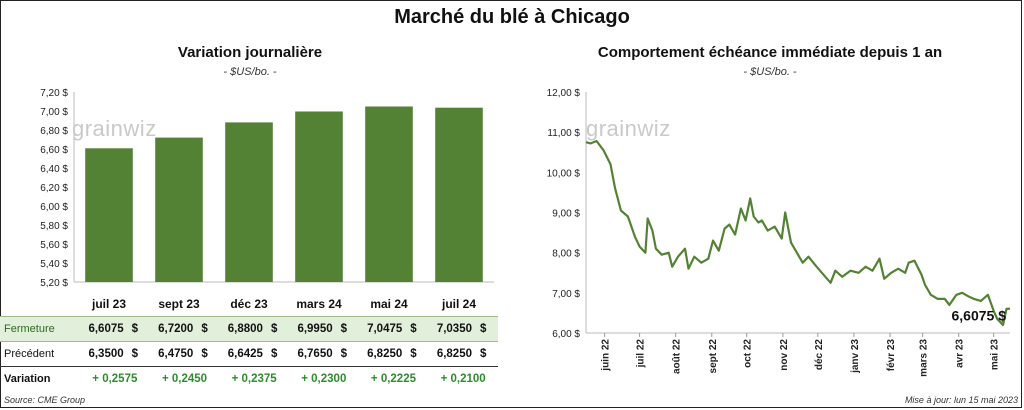 Image resolution: width=1024 pixels, height=410 pixels. Describe the element at coordinates (641, 354) in the screenshot. I see `x-tick-label: juil 22` at that location.